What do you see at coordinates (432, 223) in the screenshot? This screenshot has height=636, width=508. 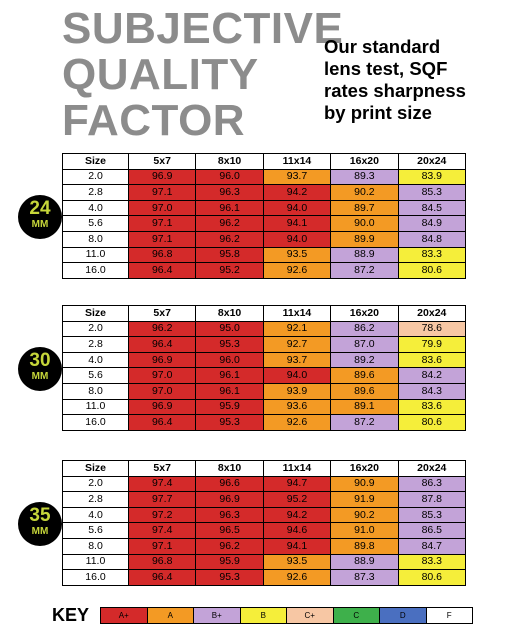 I see `sqf-value-cell: 84.9` at bounding box center [432, 223].